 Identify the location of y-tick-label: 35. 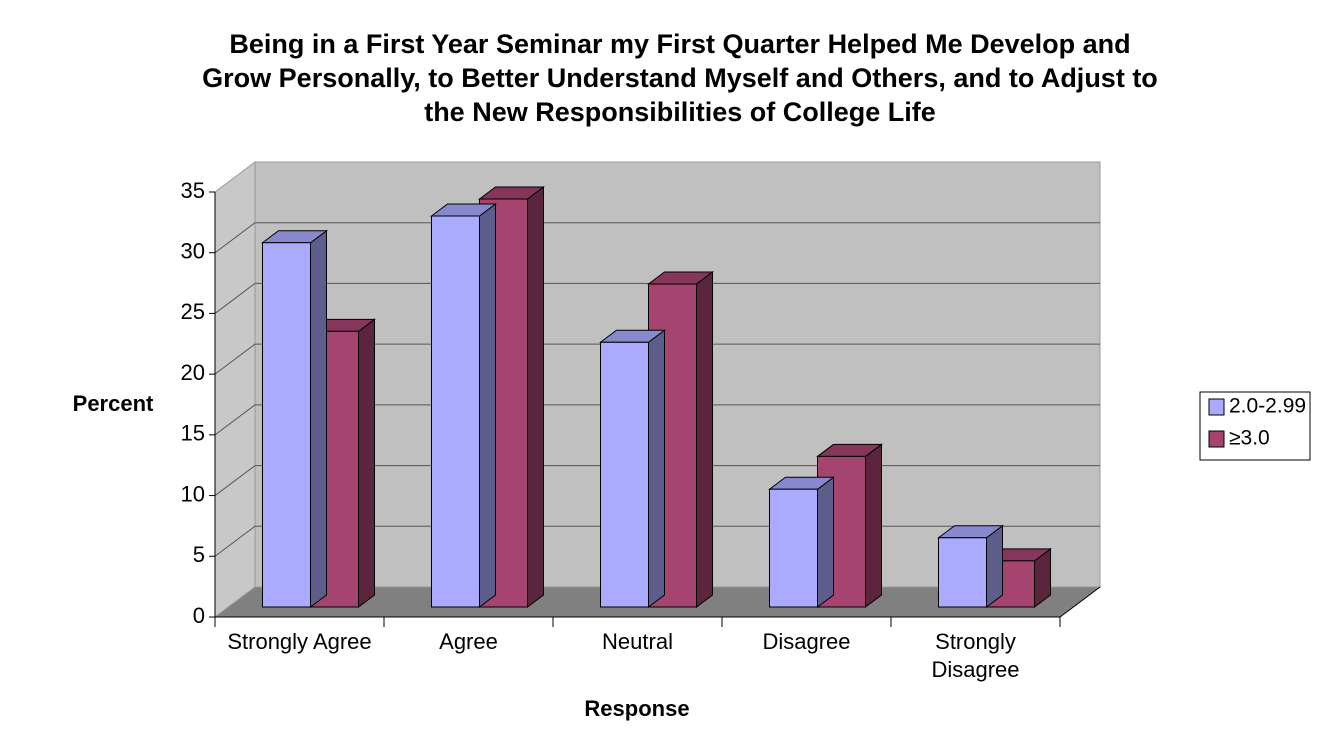
(193, 190).